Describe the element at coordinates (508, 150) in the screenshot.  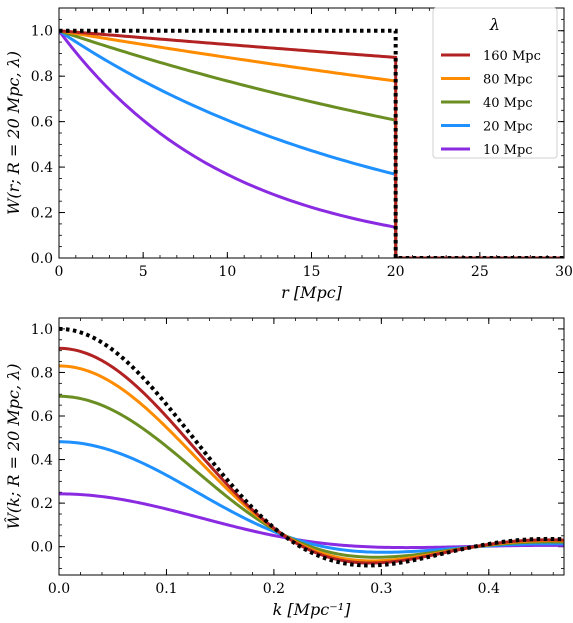
I see `legend-entry: 10 Mpc` at that location.